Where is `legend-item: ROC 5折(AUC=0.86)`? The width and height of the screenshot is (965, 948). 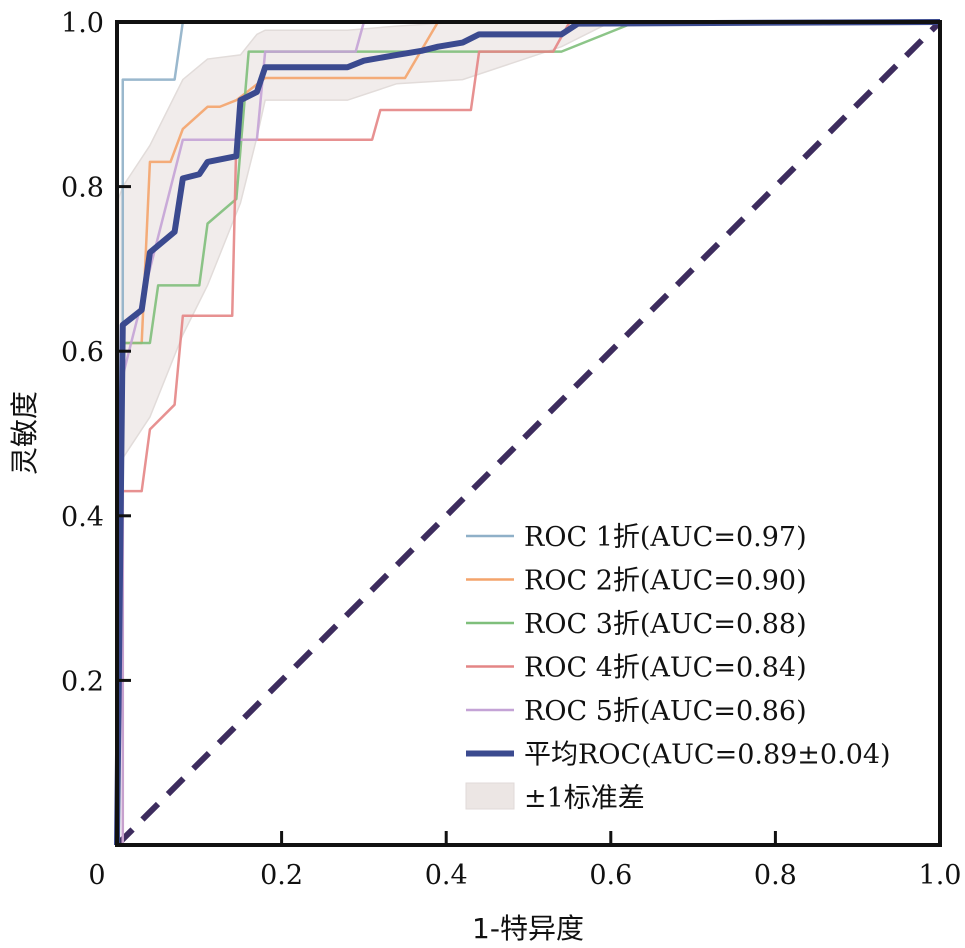
legend-item: ROC 5折(AUC=0.86) is located at coordinates (636, 711).